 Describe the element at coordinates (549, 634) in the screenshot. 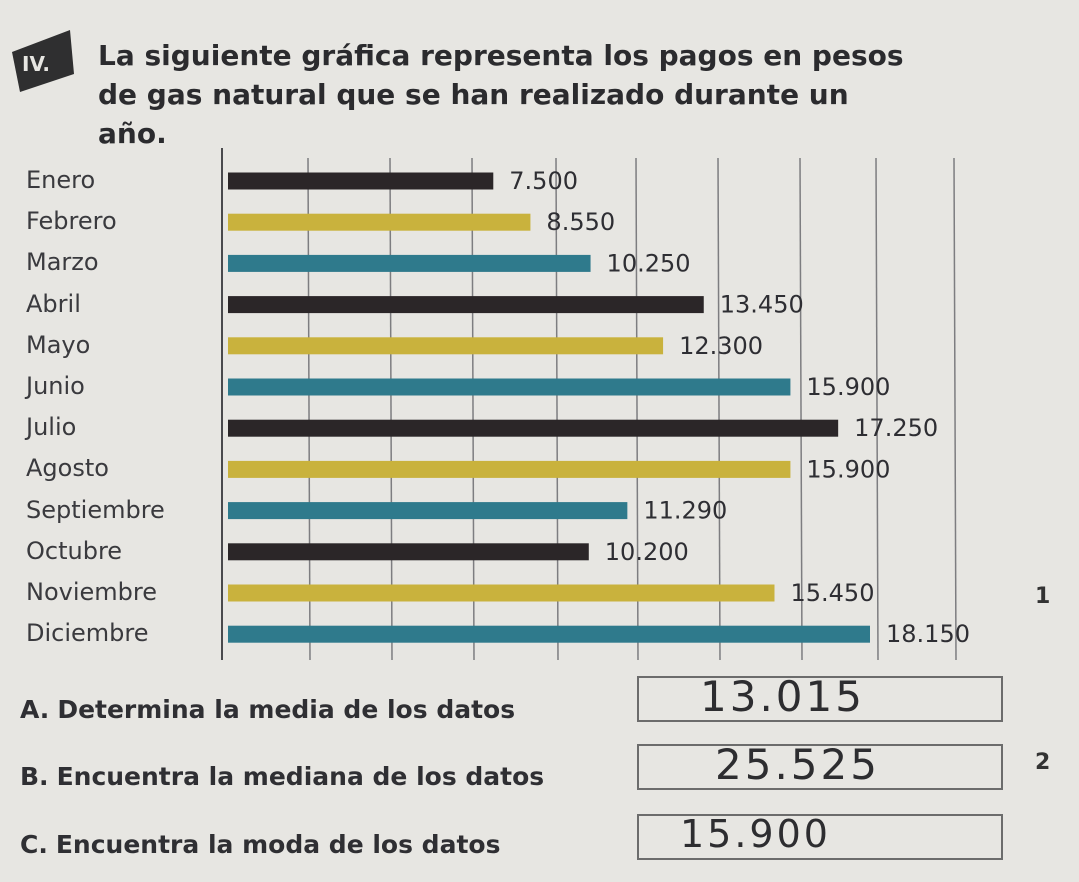

I see `bar-diciembre` at that location.